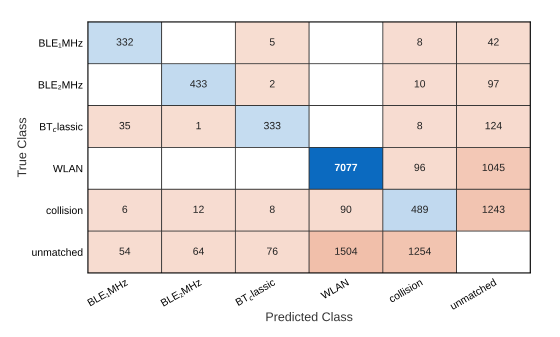 The width and height of the screenshot is (560, 337). What do you see at coordinates (67, 168) in the screenshot?
I see `y-tick-label: WLAN` at bounding box center [67, 168].